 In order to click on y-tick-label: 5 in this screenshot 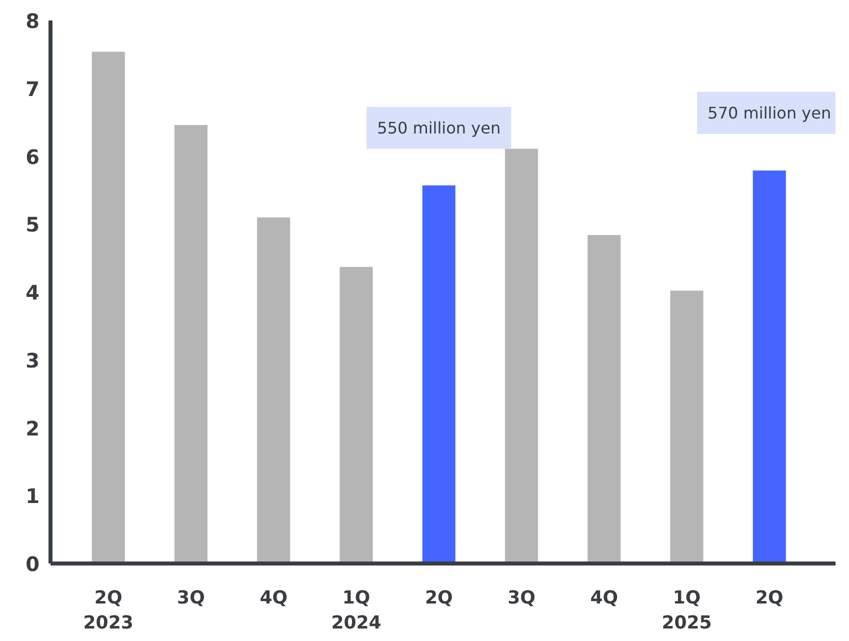, I will do `click(33, 224)`.